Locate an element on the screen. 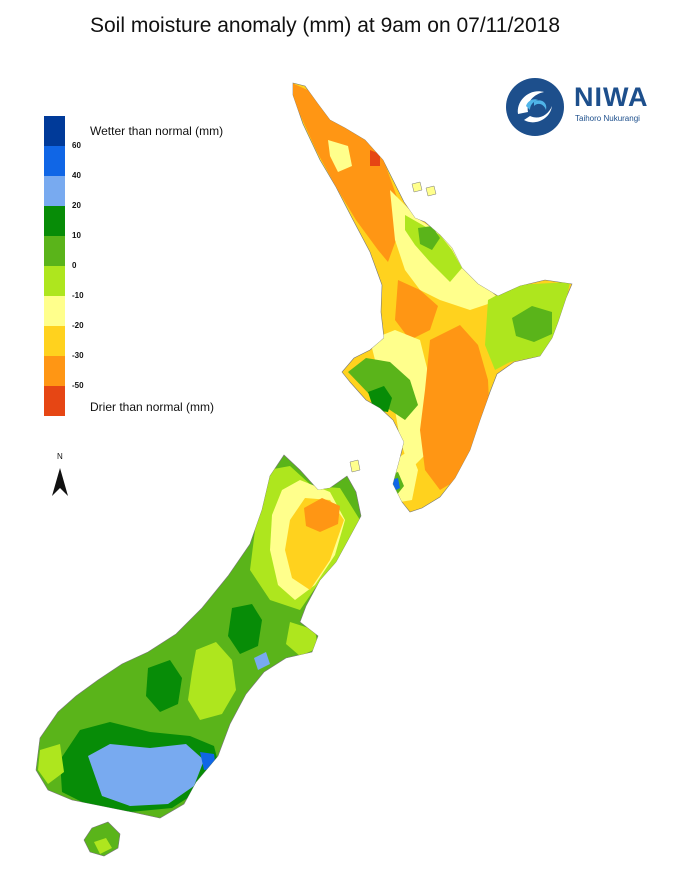 Image resolution: width=680 pixels, height=871 pixels. niwa-swirl-icon is located at coordinates (535, 107).